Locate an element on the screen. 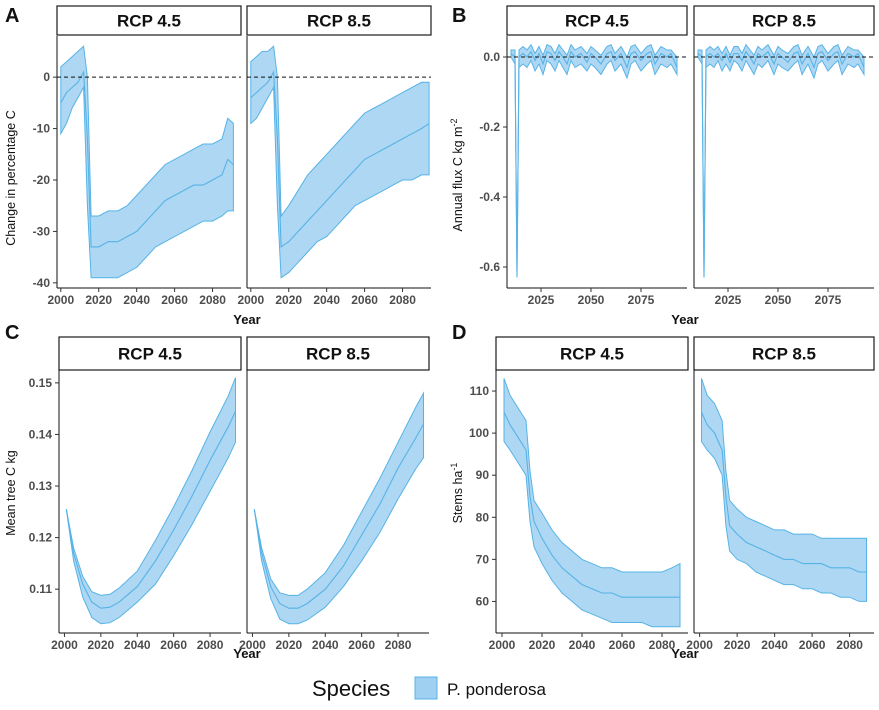 This screenshot has width=879, height=710. panel-c-facet-2: RCP 8.5 2000 2020 2040 2060 2080 is located at coordinates (334, 494).